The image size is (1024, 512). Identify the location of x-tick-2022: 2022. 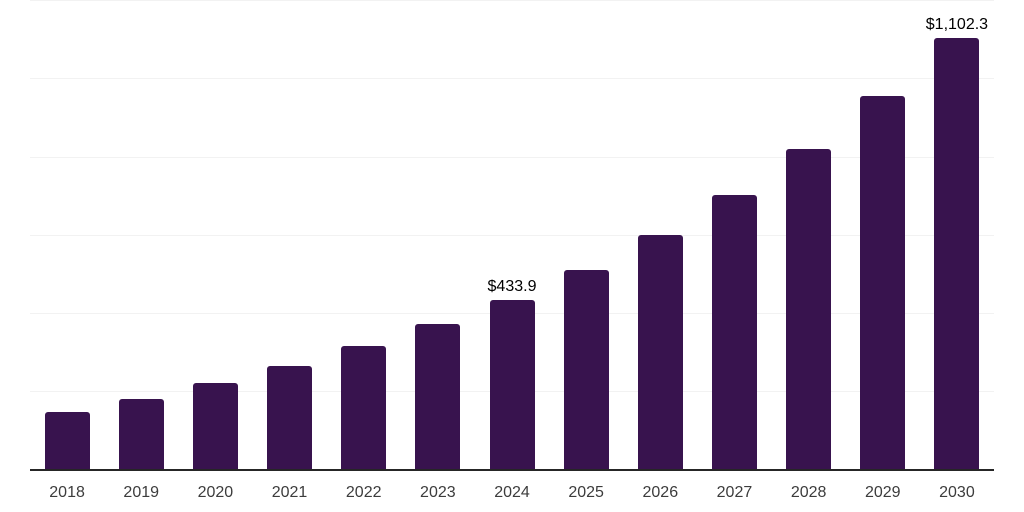
(363, 492).